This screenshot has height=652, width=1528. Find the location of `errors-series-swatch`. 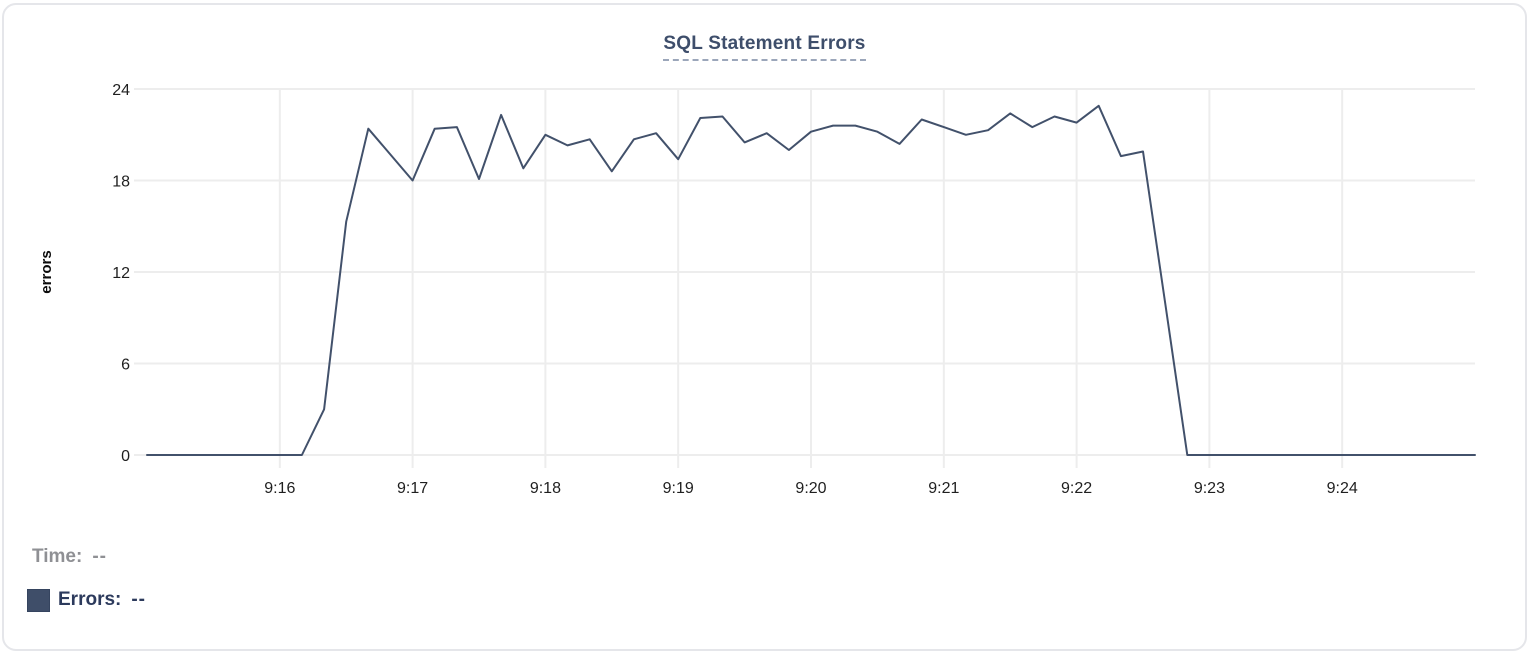

errors-series-swatch is located at coordinates (38, 600).